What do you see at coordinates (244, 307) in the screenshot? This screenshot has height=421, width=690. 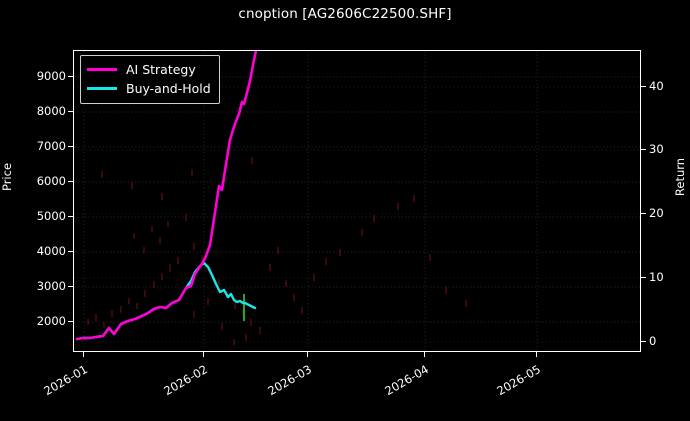 I see `volume-bar` at bounding box center [244, 307].